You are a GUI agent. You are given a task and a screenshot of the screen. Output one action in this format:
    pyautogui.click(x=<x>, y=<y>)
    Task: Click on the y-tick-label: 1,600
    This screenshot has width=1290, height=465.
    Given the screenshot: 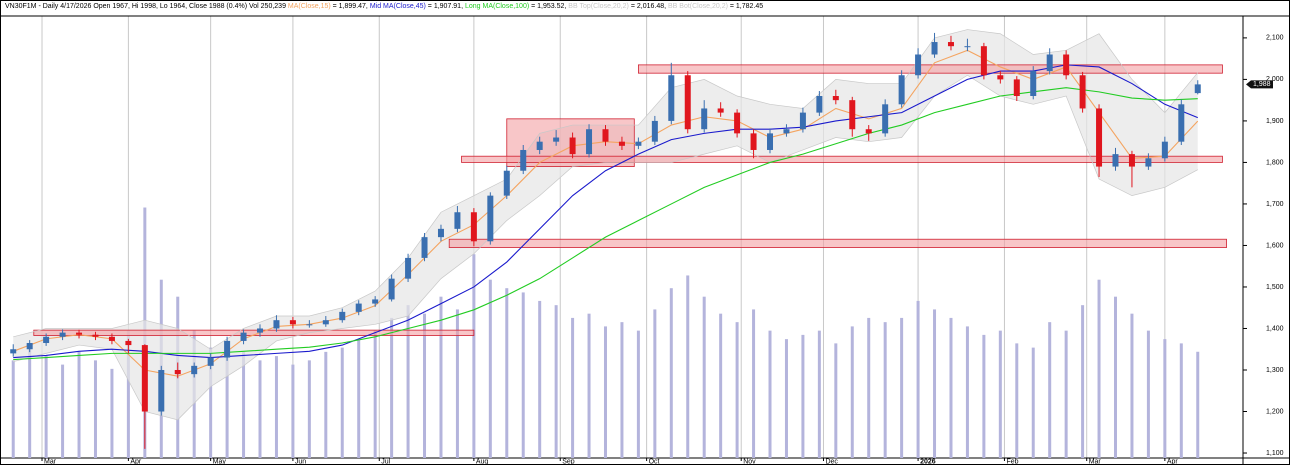 What is the action you would take?
    pyautogui.click(x=1275, y=245)
    